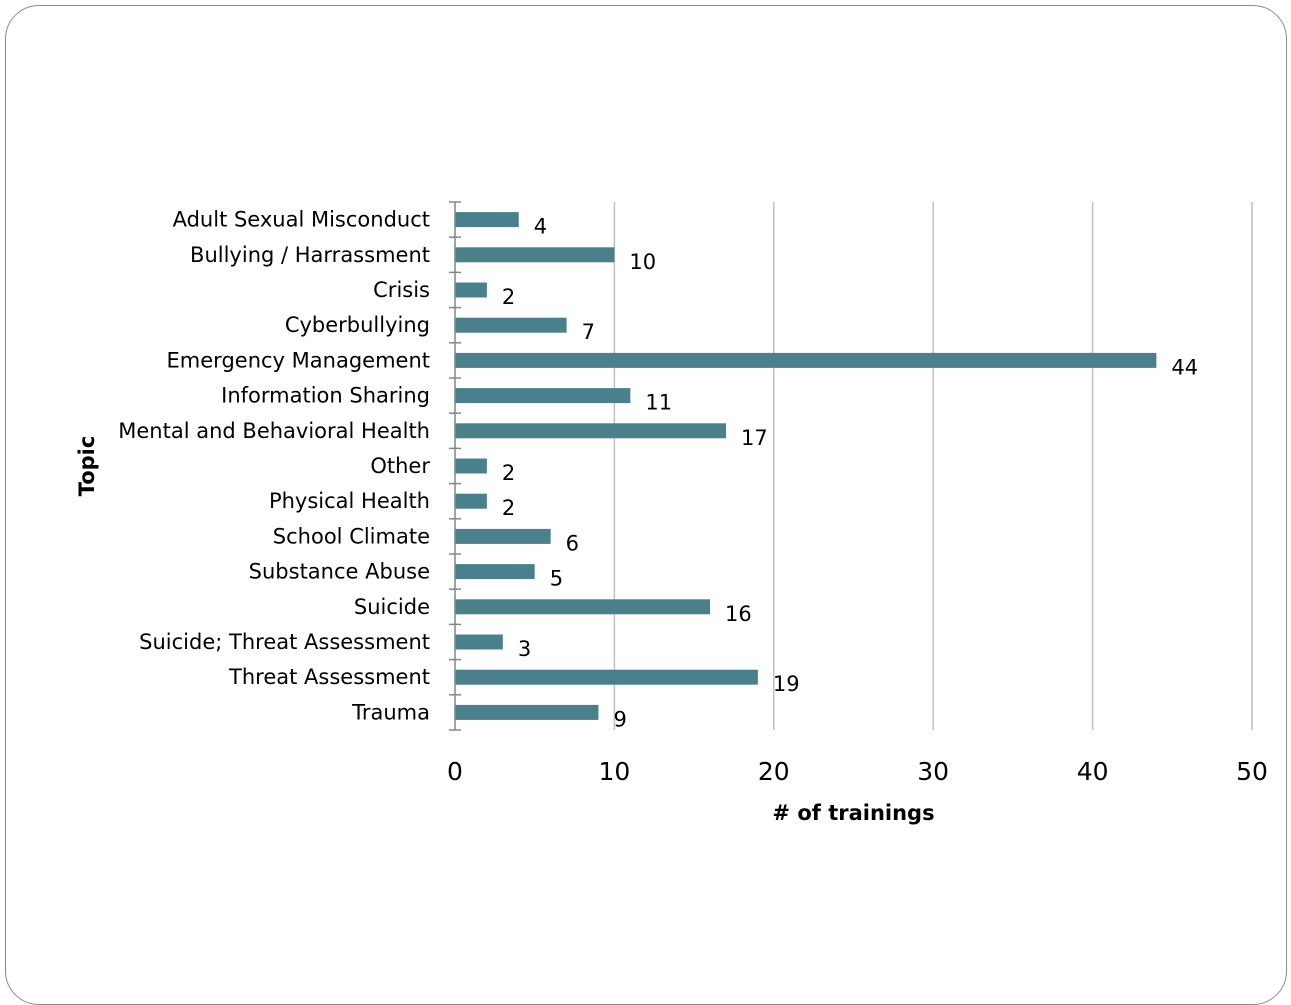 The height and width of the screenshot is (1005, 1291). What do you see at coordinates (455, 771) in the screenshot?
I see `x-tick-label: 0` at bounding box center [455, 771].